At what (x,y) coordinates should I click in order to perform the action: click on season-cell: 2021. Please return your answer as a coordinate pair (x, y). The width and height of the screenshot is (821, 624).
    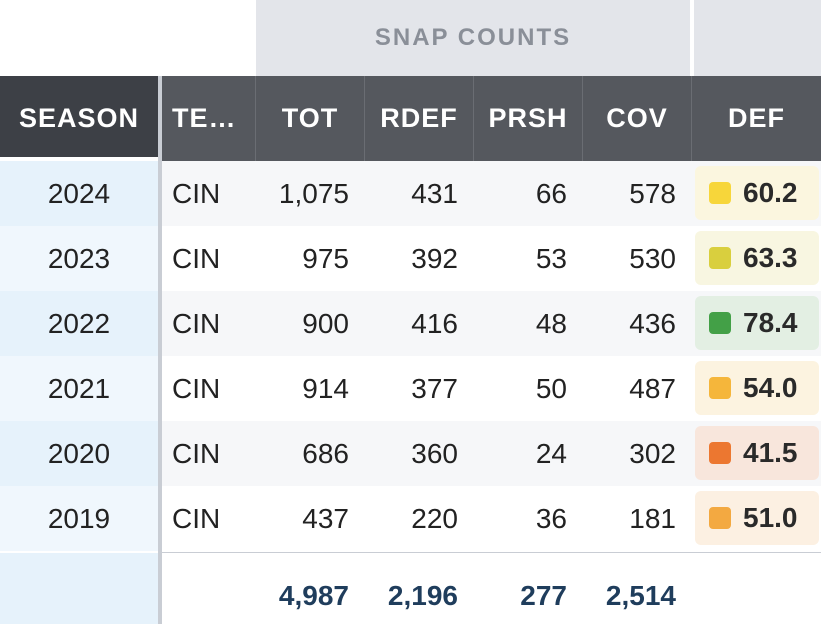
    Looking at the image, I should click on (79, 388).